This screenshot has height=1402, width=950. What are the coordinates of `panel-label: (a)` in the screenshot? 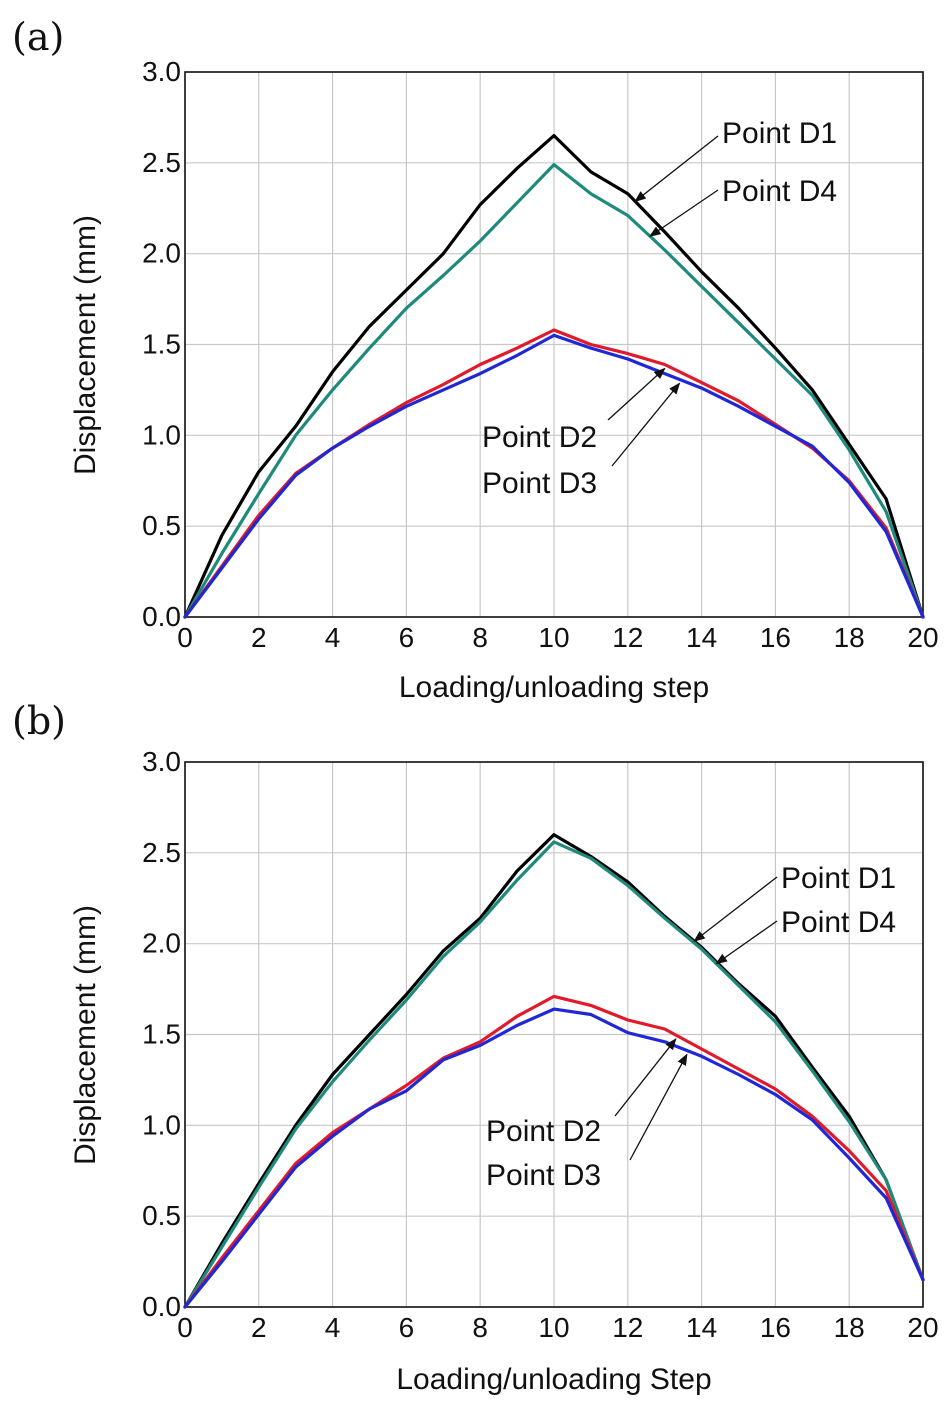 It's located at (38, 37).